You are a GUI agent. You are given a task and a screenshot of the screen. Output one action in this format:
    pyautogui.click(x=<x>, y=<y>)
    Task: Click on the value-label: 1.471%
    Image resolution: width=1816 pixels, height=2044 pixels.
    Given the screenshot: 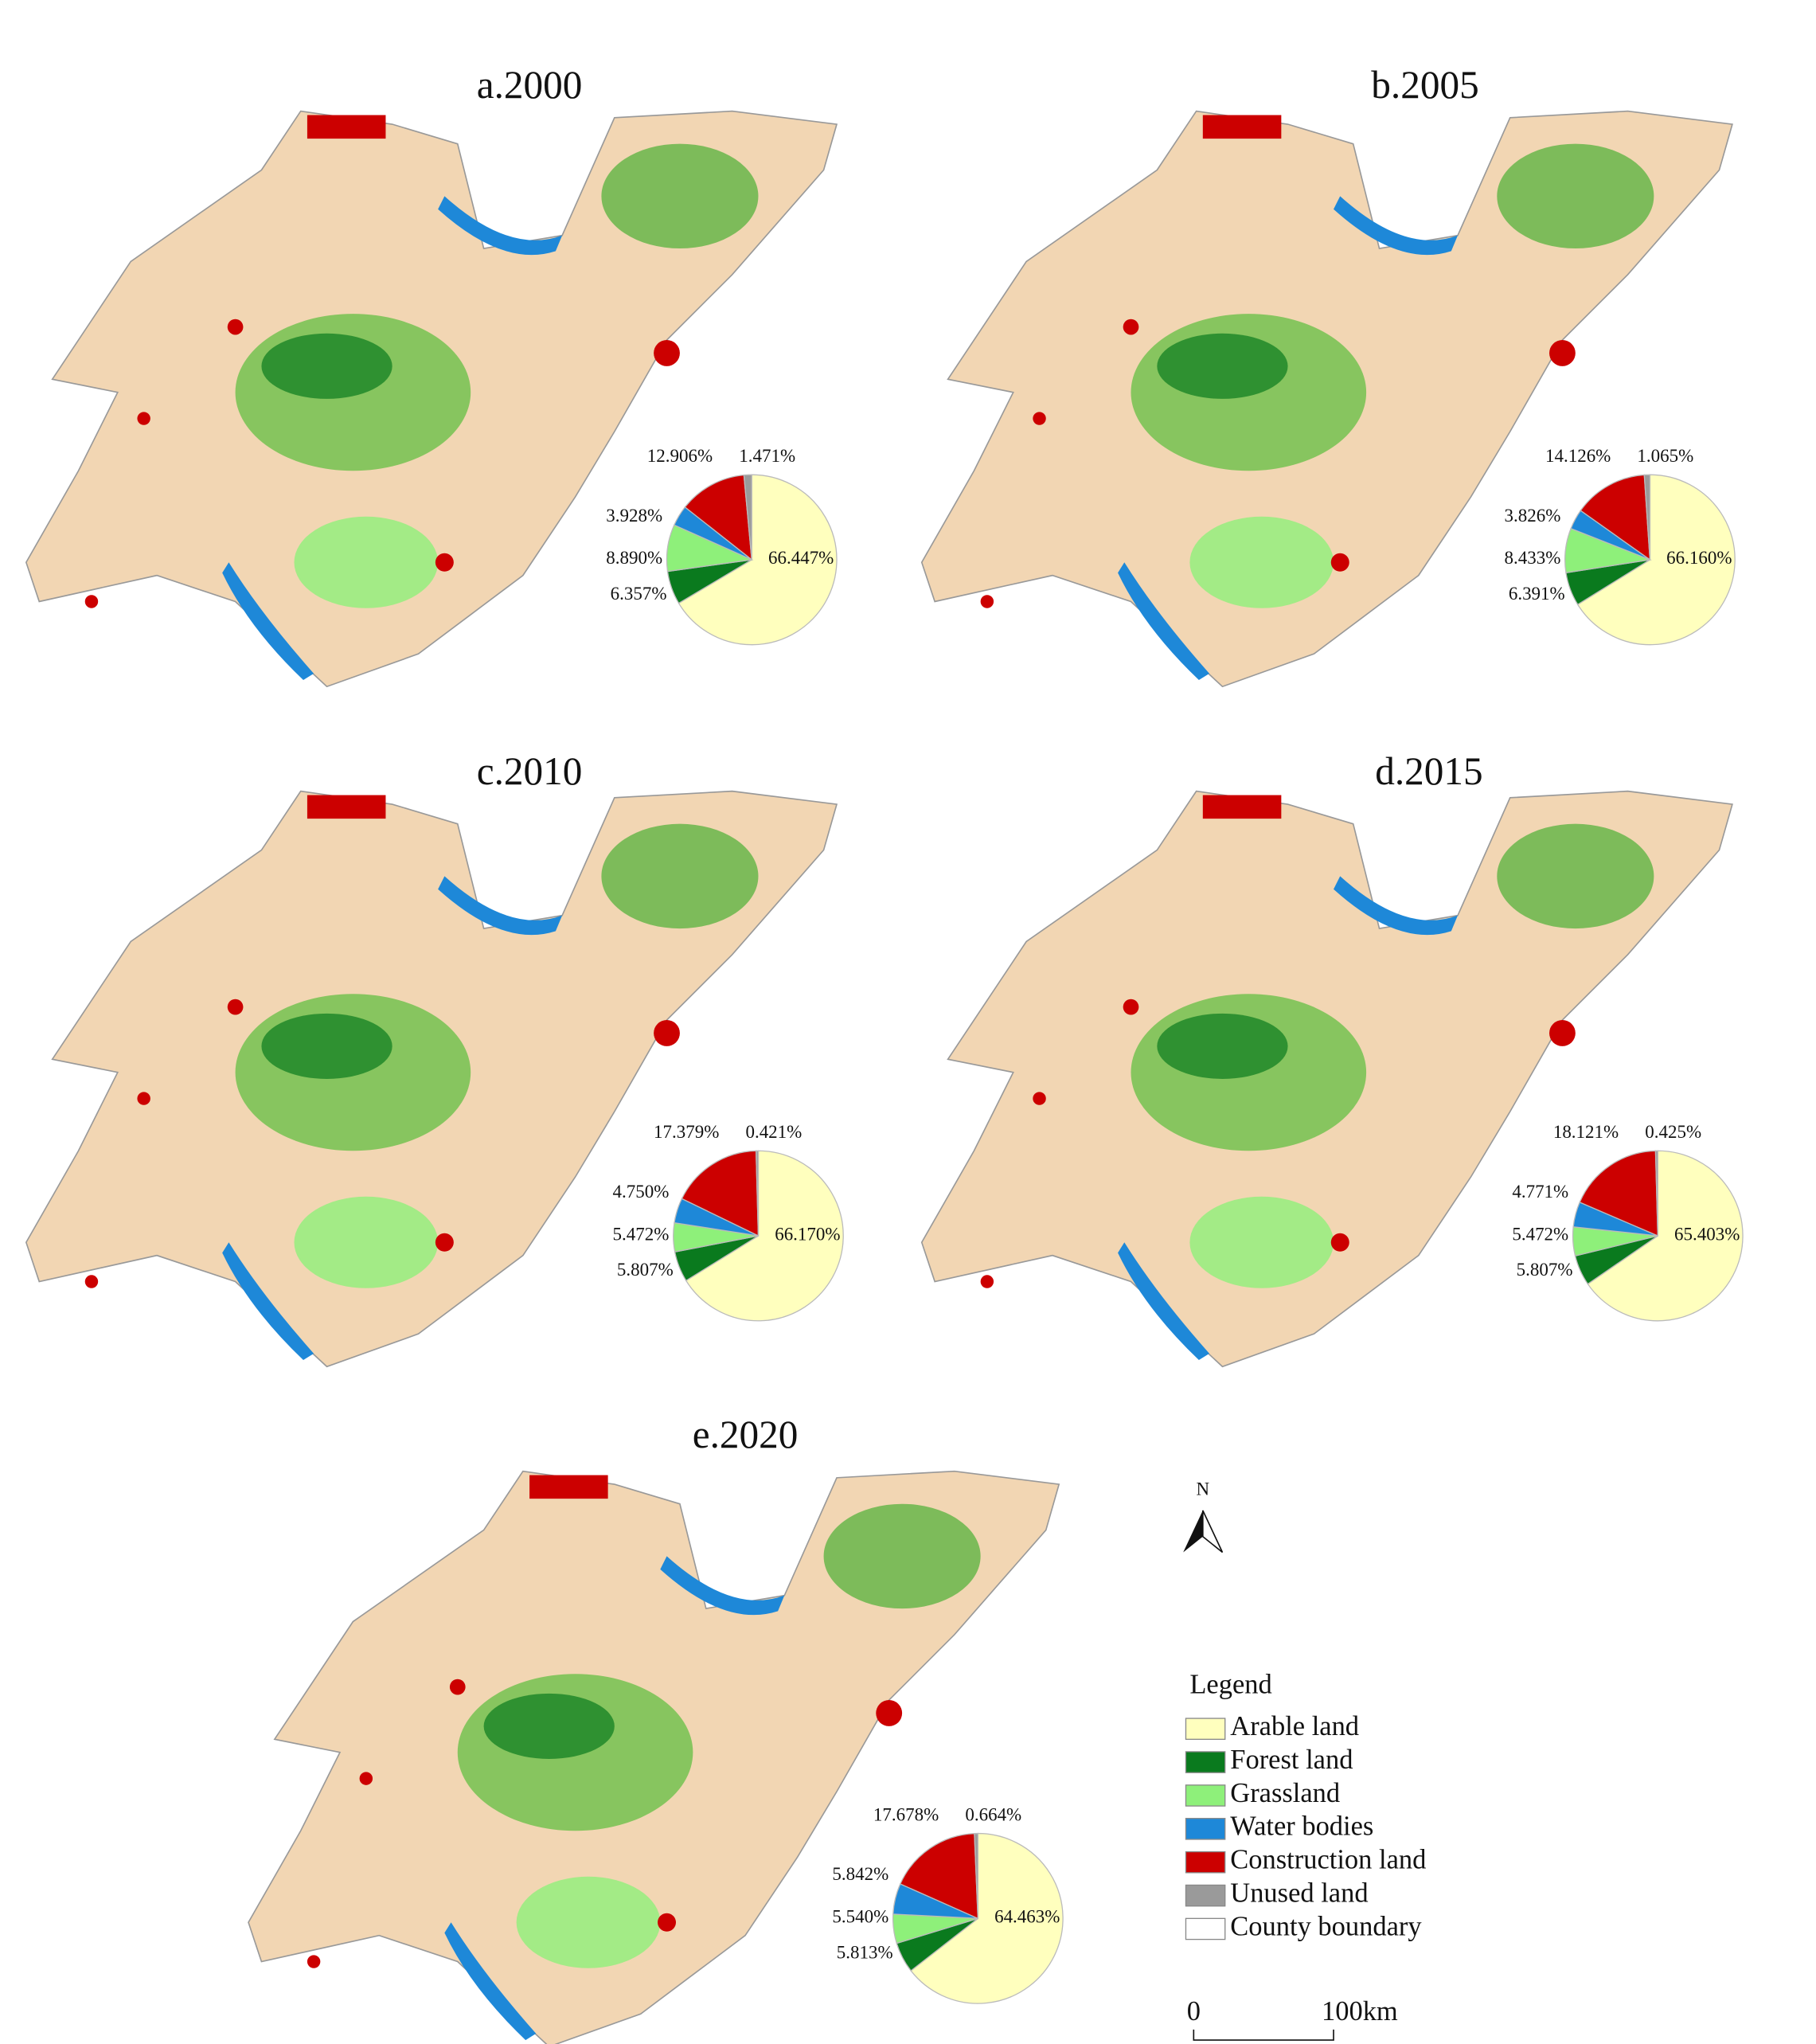 What is the action you would take?
    pyautogui.click(x=767, y=456)
    